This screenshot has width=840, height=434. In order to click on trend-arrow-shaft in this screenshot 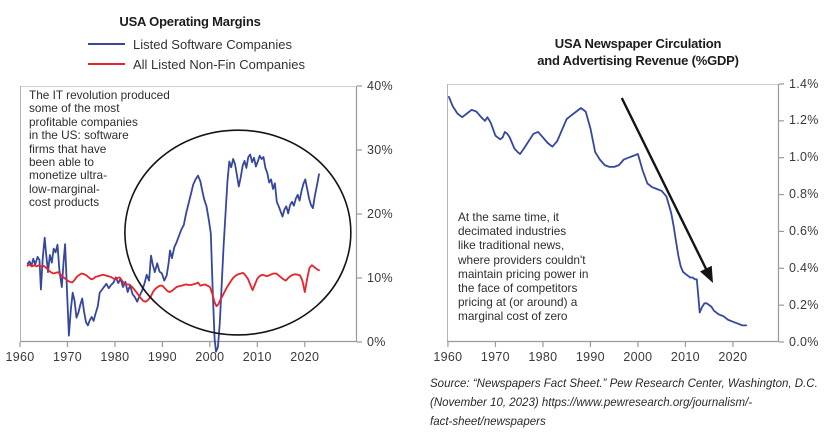, I will do `click(664, 185)`.